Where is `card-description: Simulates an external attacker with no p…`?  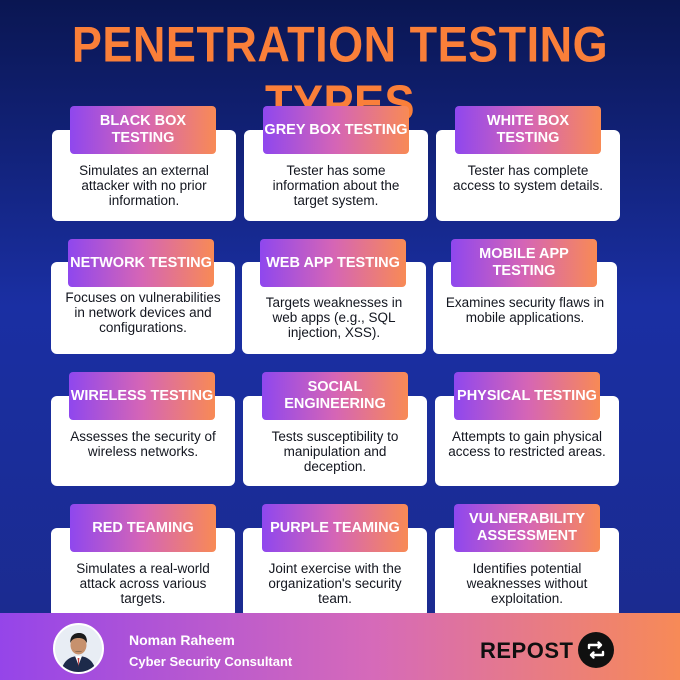 card-description: Simulates an external attacker with no p… is located at coordinates (144, 185).